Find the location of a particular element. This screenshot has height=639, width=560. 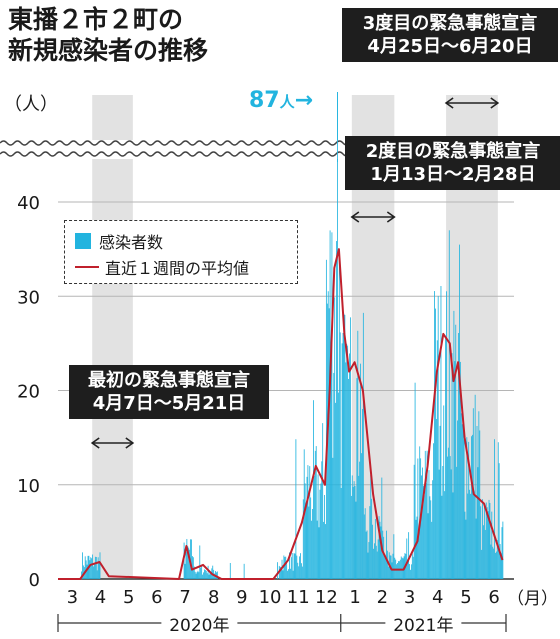

month-label: 11 is located at coordinates (298, 597).